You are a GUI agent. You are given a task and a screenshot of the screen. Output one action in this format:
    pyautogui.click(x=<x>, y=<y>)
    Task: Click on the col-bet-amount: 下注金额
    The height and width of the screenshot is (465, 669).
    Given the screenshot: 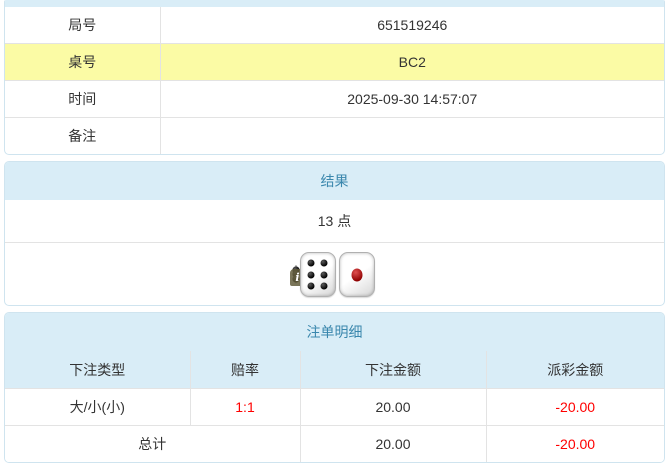 What is the action you would take?
    pyautogui.click(x=393, y=370)
    